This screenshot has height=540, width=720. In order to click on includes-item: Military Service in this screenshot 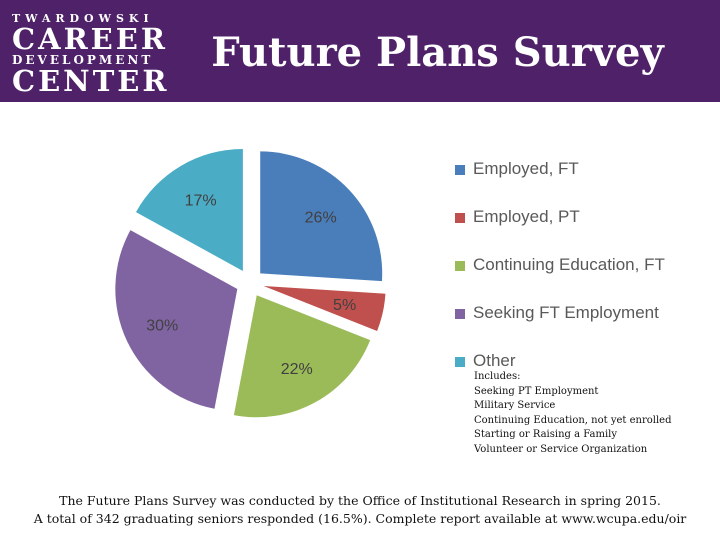, I will do `click(515, 406)`.